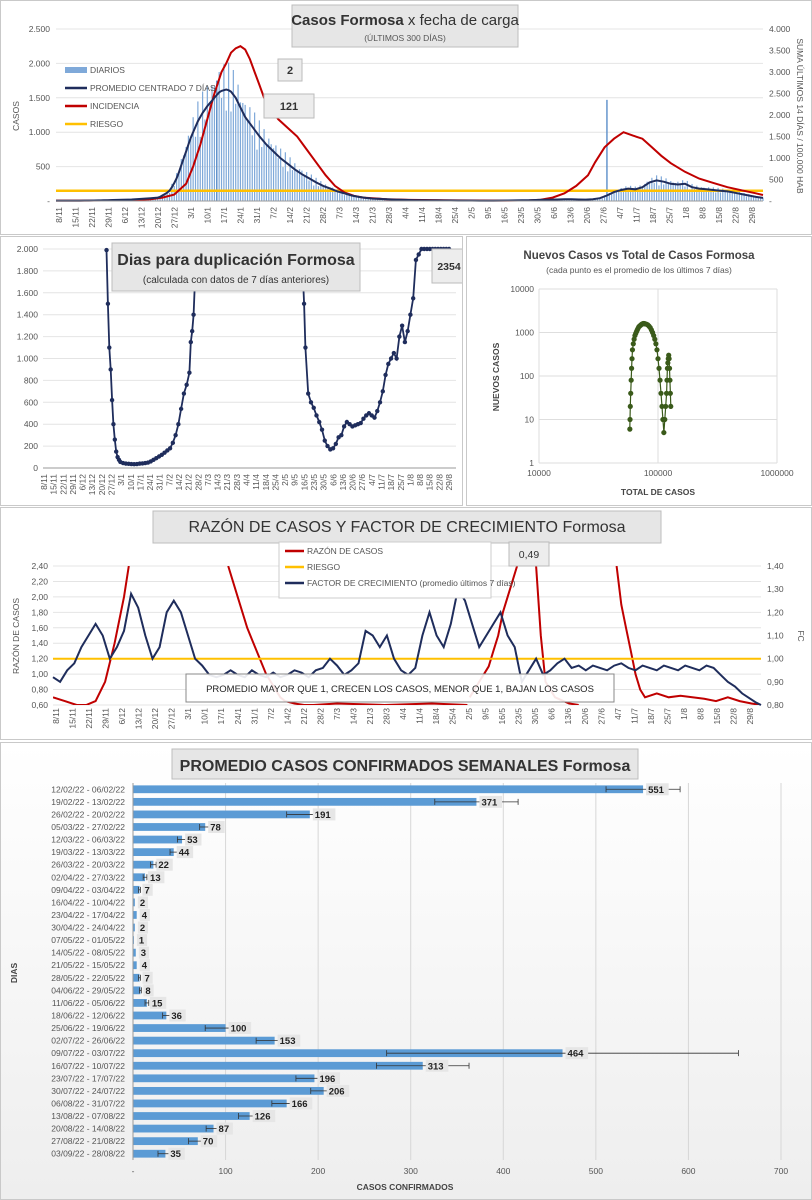 This screenshot has height=1200, width=812. Describe the element at coordinates (531, 463) in the screenshot. I see `y-tick: 1` at that location.